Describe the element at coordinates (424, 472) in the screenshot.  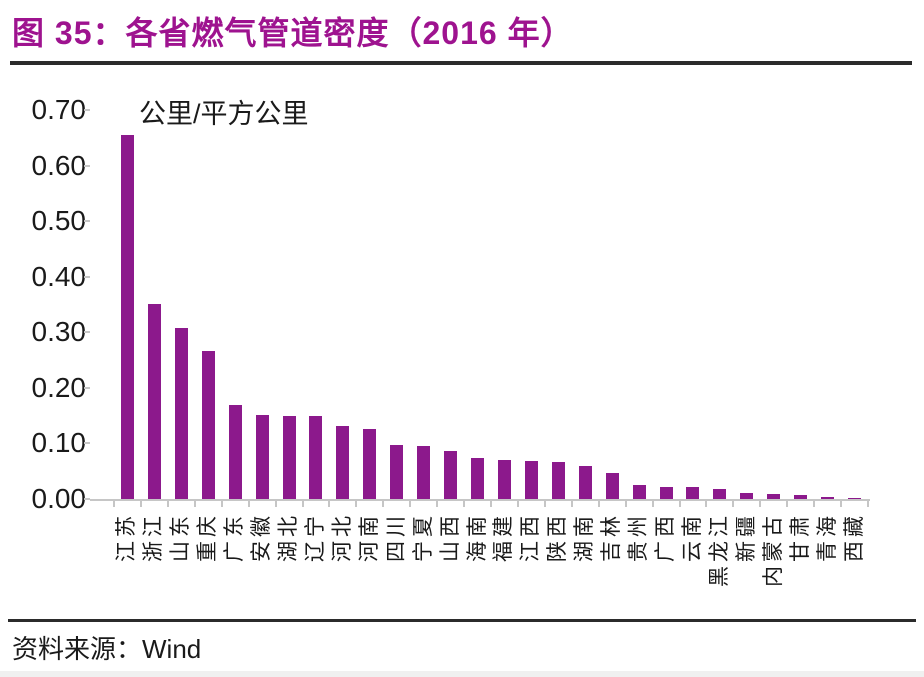
I see `bar-宁夏` at that location.